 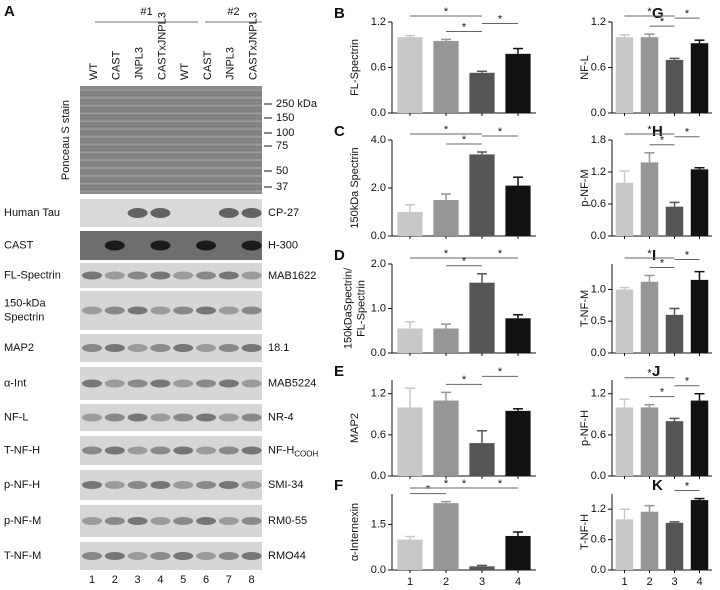 I want to click on antibody-label: NF-HCOOH, so click(x=293, y=451).